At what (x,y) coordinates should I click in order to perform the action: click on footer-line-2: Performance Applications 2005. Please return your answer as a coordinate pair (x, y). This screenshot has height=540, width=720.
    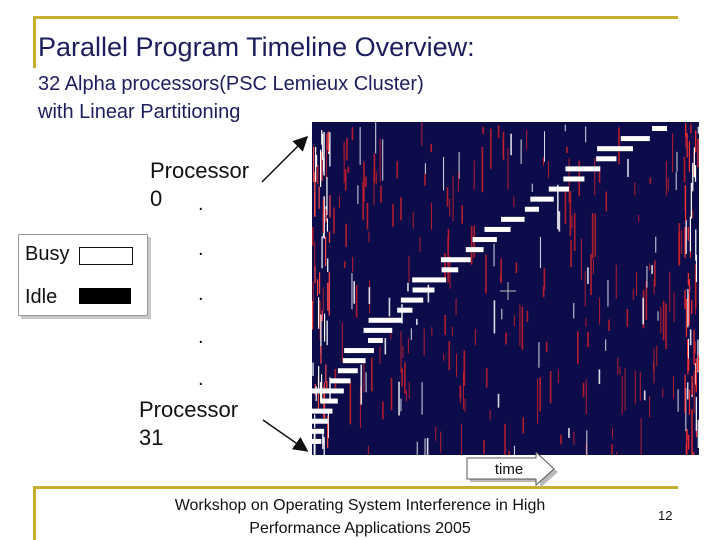
    Looking at the image, I should click on (360, 528).